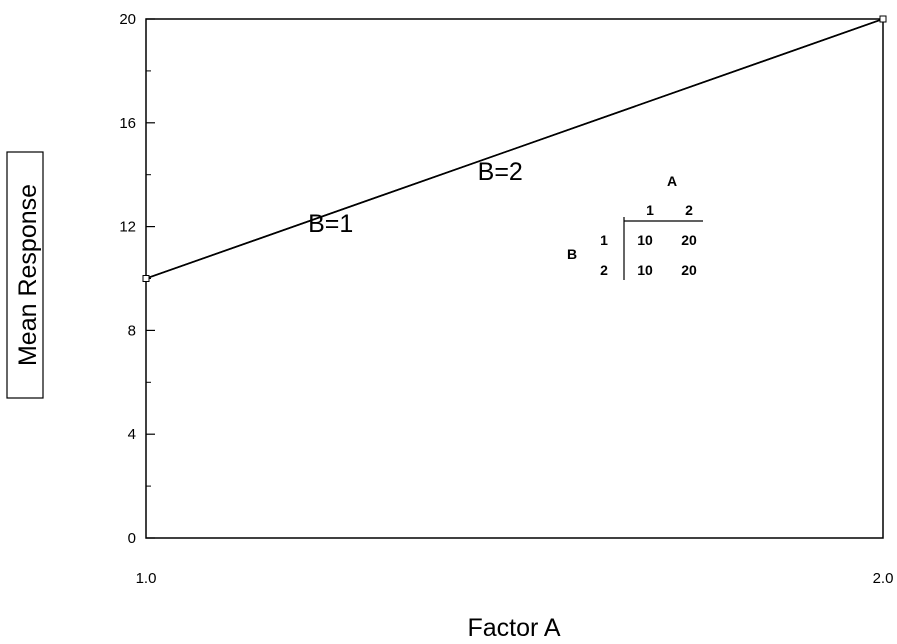 The height and width of the screenshot is (644, 897). Describe the element at coordinates (28, 275) in the screenshot. I see `y-axis-title: Mean Response` at that location.